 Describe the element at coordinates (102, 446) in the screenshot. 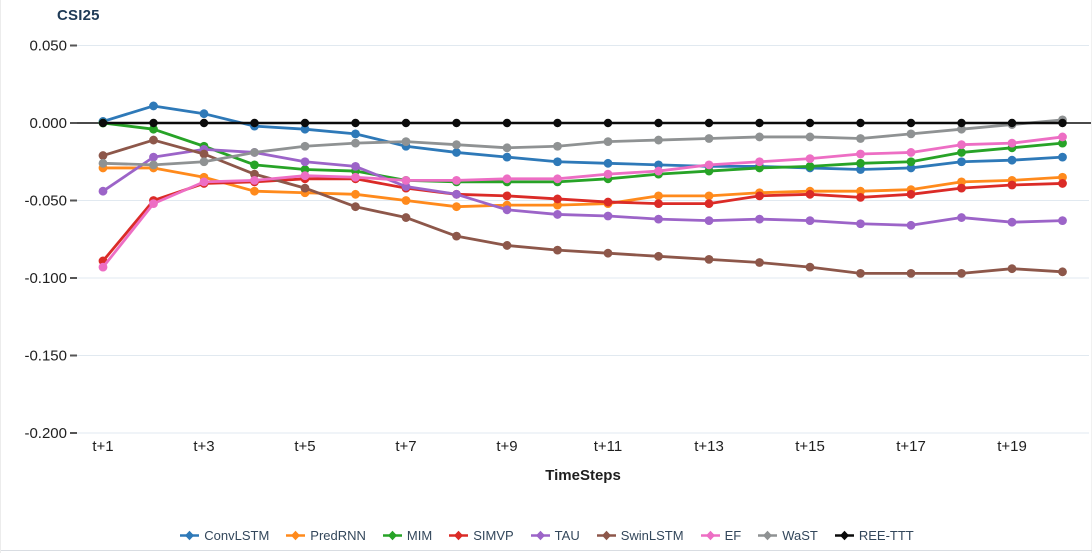

I see `x-tick-label: t+1` at that location.